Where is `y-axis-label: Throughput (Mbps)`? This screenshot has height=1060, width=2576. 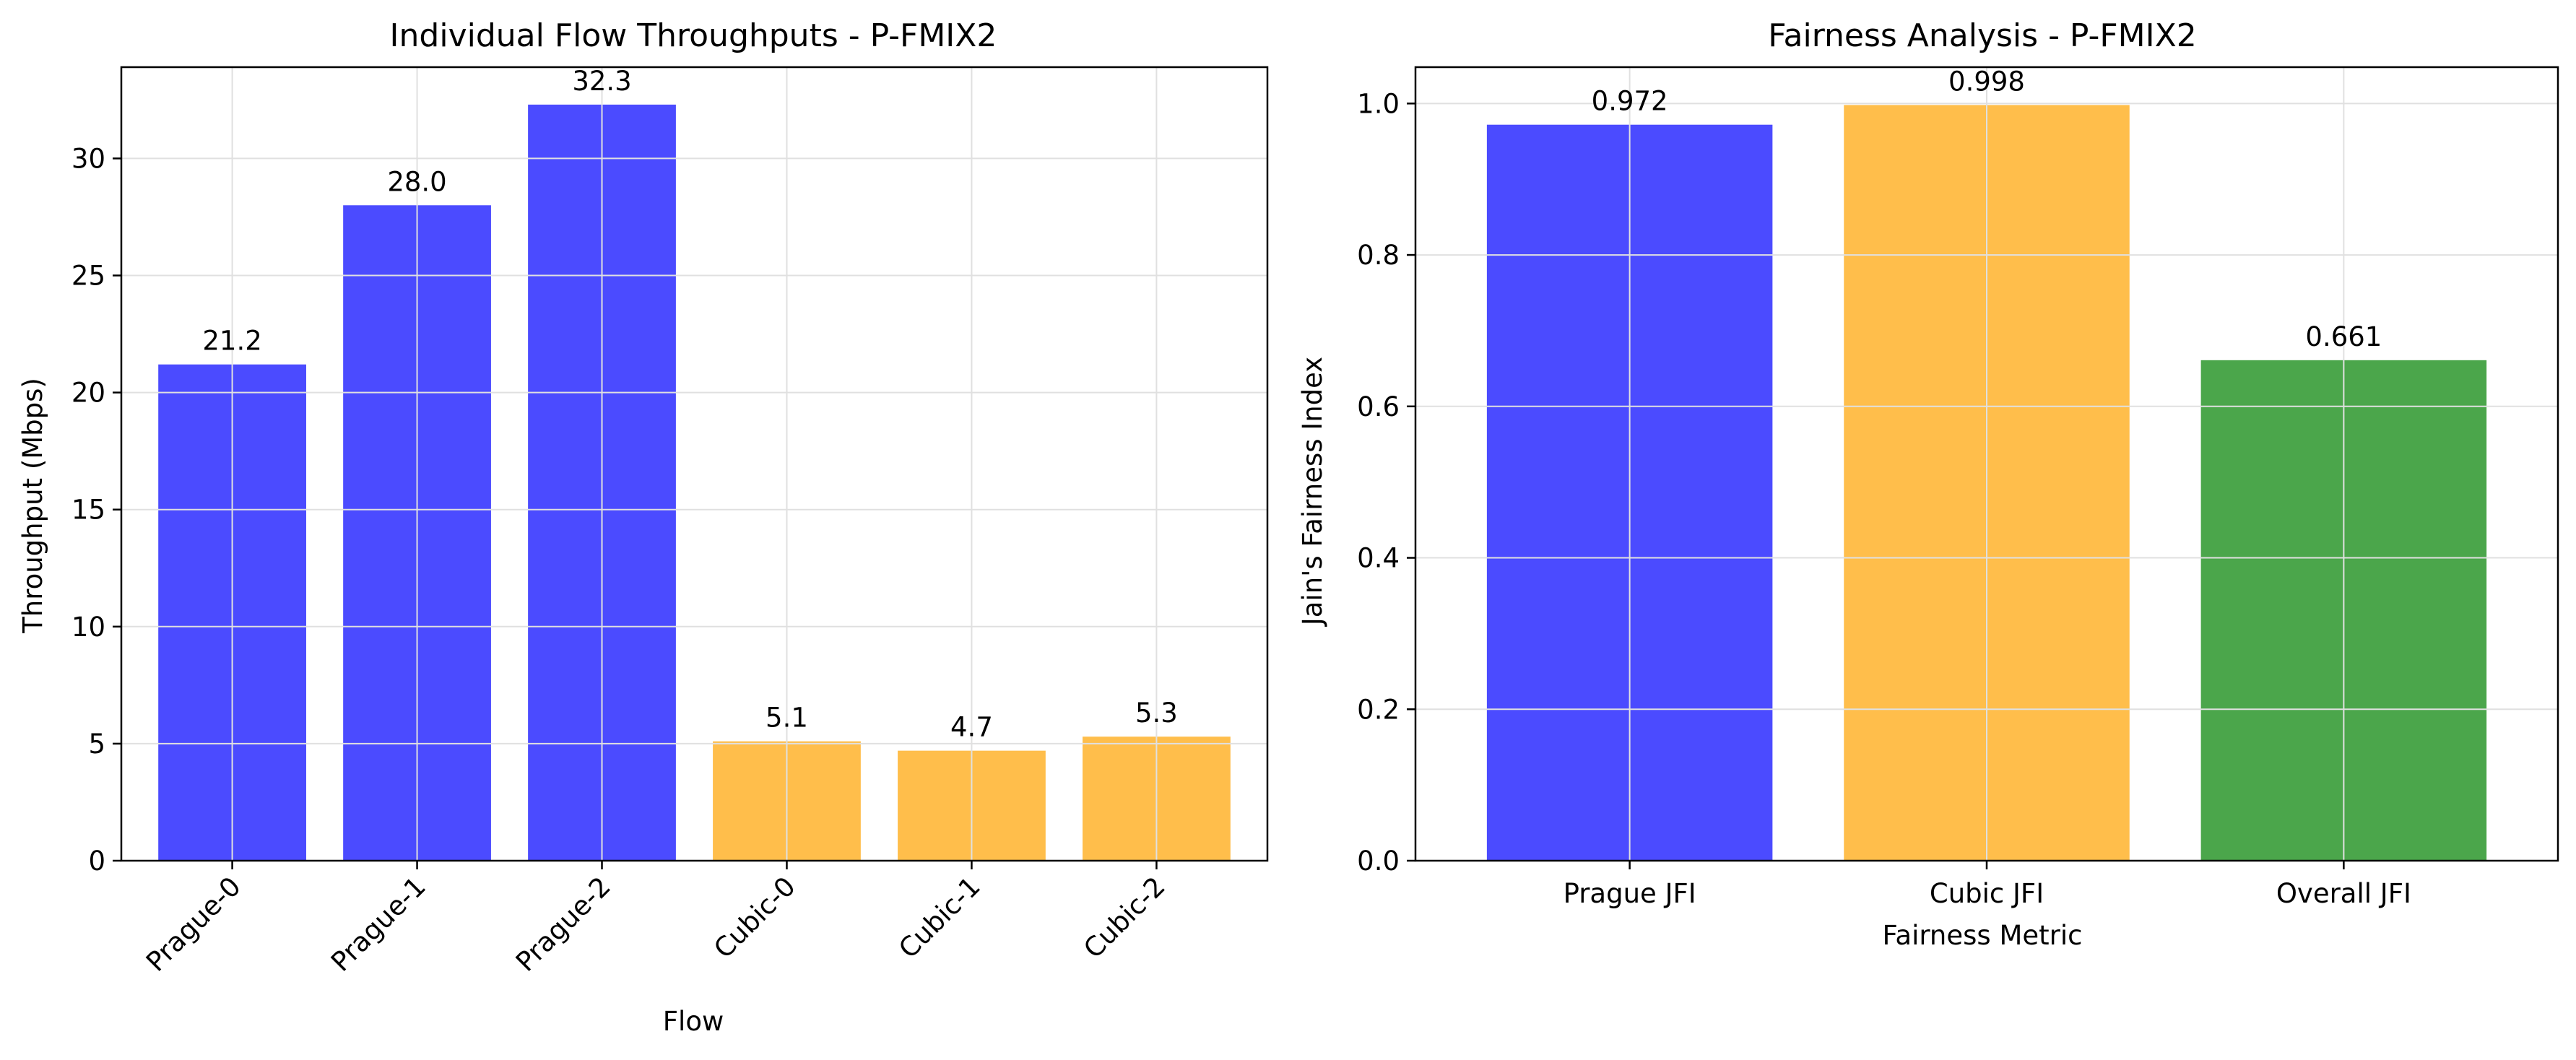 y-axis-label: Throughput (Mbps) is located at coordinates (32, 506).